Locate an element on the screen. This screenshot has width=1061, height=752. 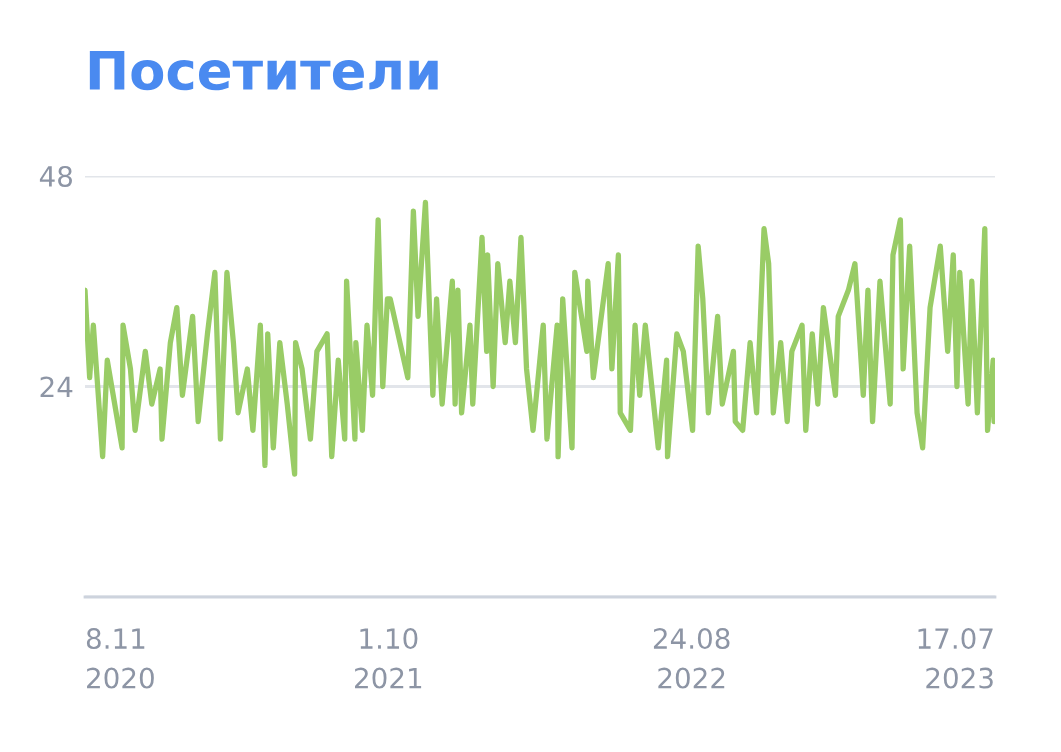
x-tick-label: 1.10 2021 is located at coordinates (388, 658).